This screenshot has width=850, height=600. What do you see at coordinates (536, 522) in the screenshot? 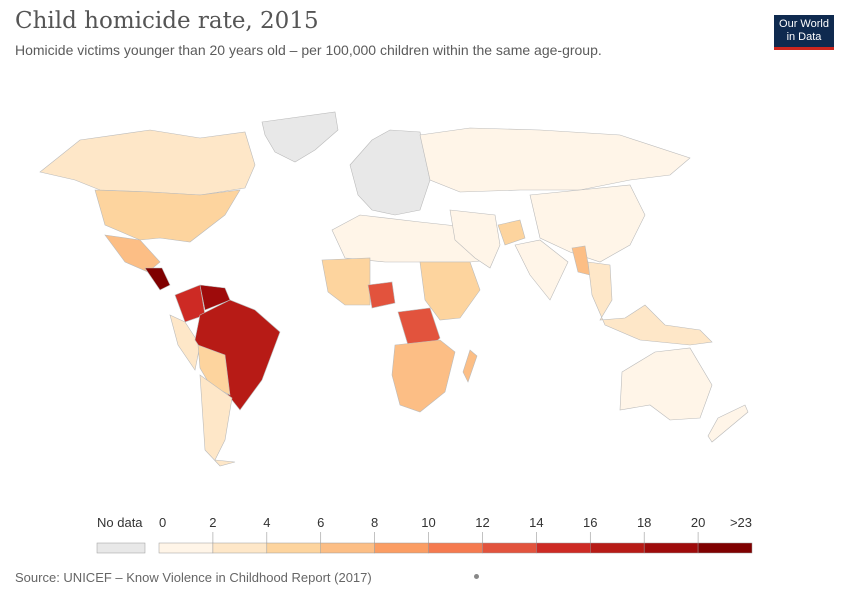
I see `legend-tick-label: 14` at bounding box center [536, 522].